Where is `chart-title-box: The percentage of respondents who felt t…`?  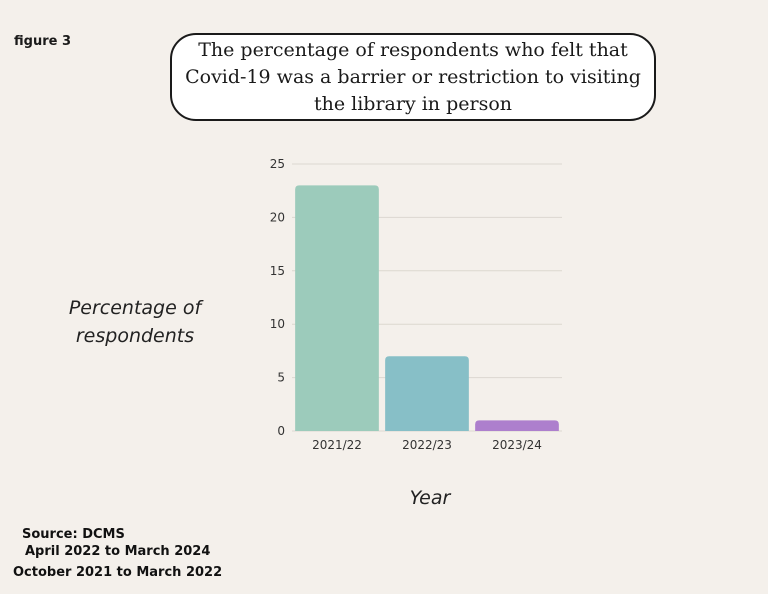
chart-title-box: The percentage of respondents who felt t… is located at coordinates (413, 77).